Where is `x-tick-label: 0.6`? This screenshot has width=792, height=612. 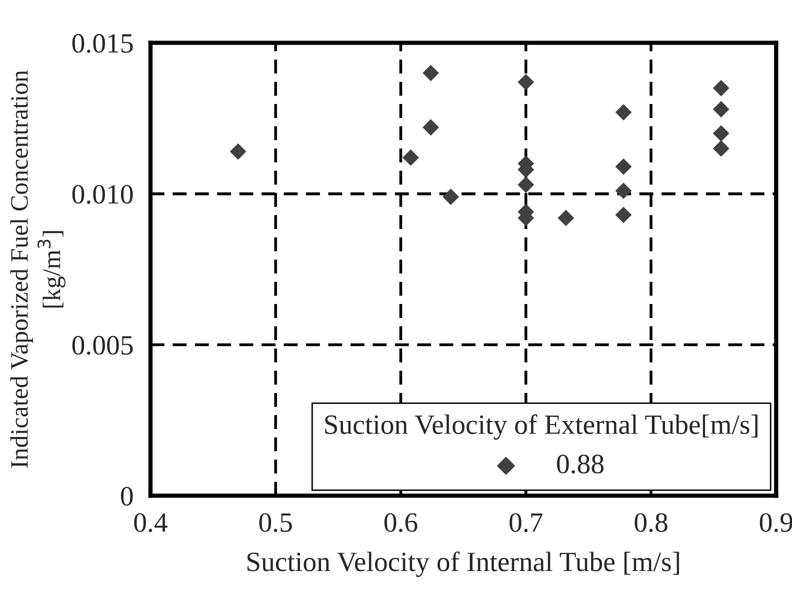
x-tick-label: 0.6 is located at coordinates (401, 522).